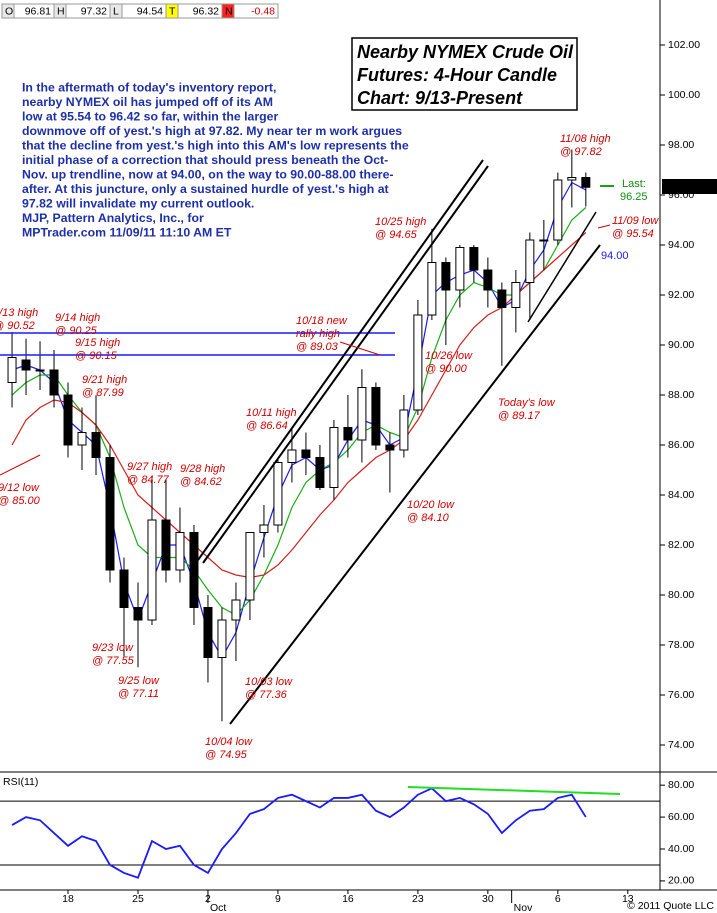 Image resolution: width=717 pixels, height=913 pixels. What do you see at coordinates (103, 393) in the screenshot?
I see `annotation: @ 87.99` at bounding box center [103, 393].